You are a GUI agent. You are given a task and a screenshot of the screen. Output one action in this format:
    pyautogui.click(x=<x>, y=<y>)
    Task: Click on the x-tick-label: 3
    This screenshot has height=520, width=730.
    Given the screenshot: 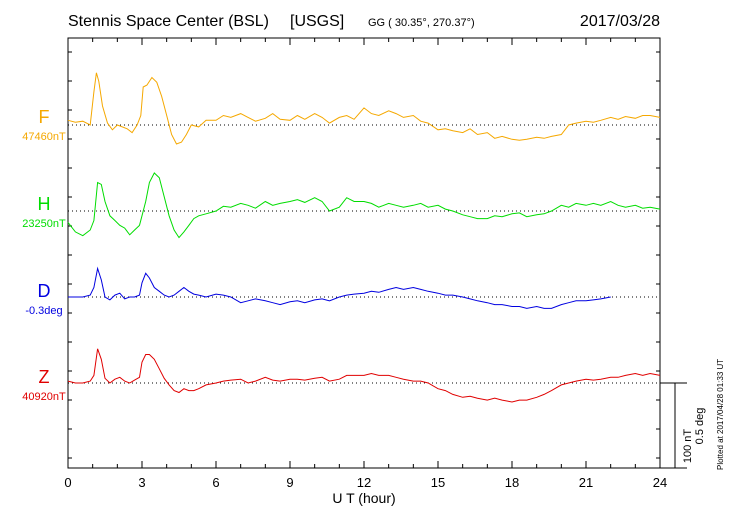 What is the action you would take?
    pyautogui.click(x=141, y=482)
    